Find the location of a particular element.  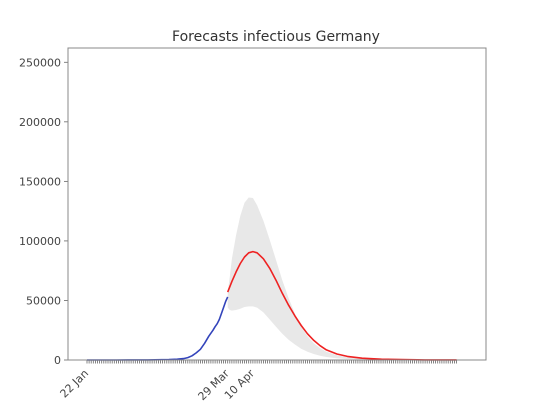

y-tick-label: 250000 is located at coordinates (40, 62).